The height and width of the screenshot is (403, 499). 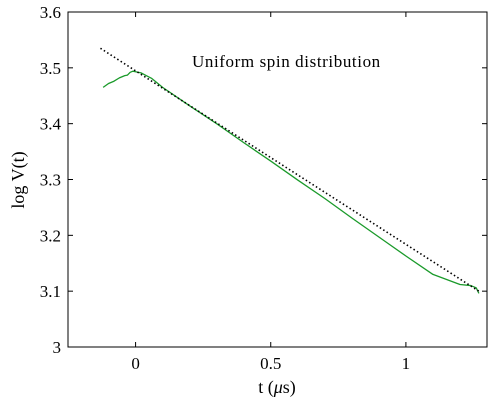 What do you see at coordinates (51, 124) in the screenshot?
I see `y-tick-label: 3.4` at bounding box center [51, 124].